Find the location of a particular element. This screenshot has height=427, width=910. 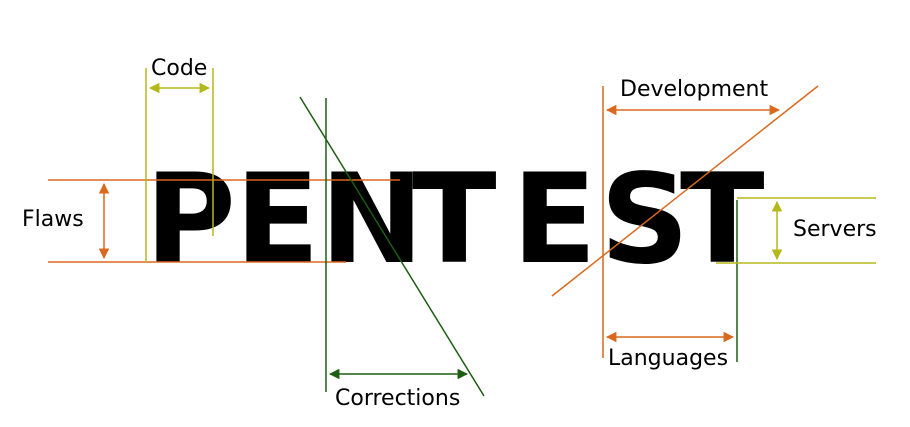

code-annotation: Code is located at coordinates (179, 159).